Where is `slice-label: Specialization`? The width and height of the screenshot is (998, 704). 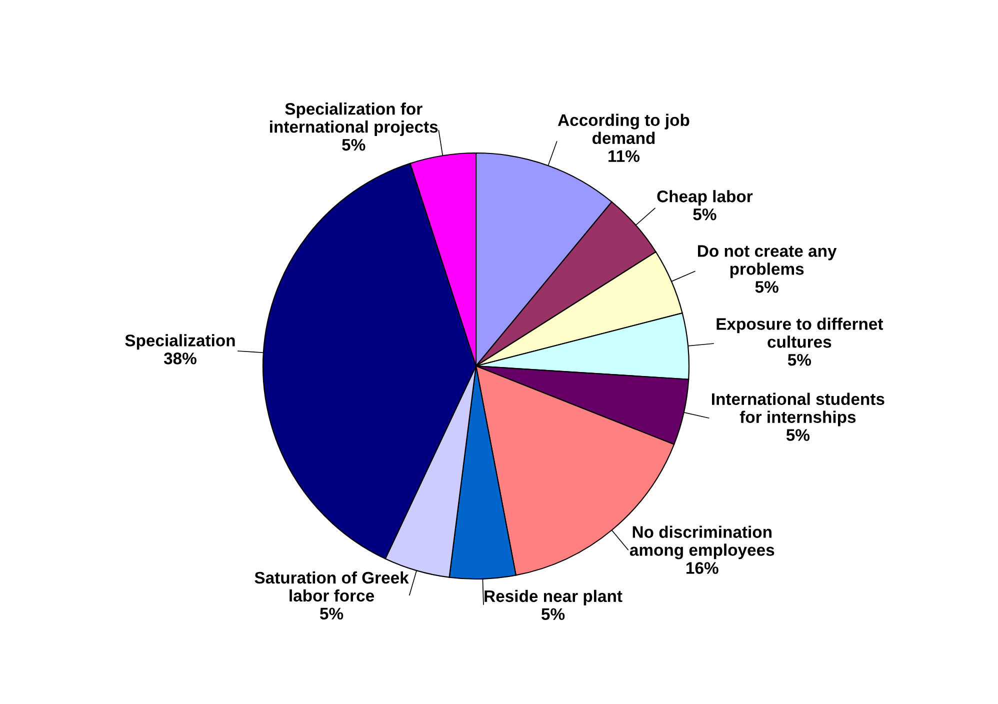 slice-label: Specialization is located at coordinates (180, 342).